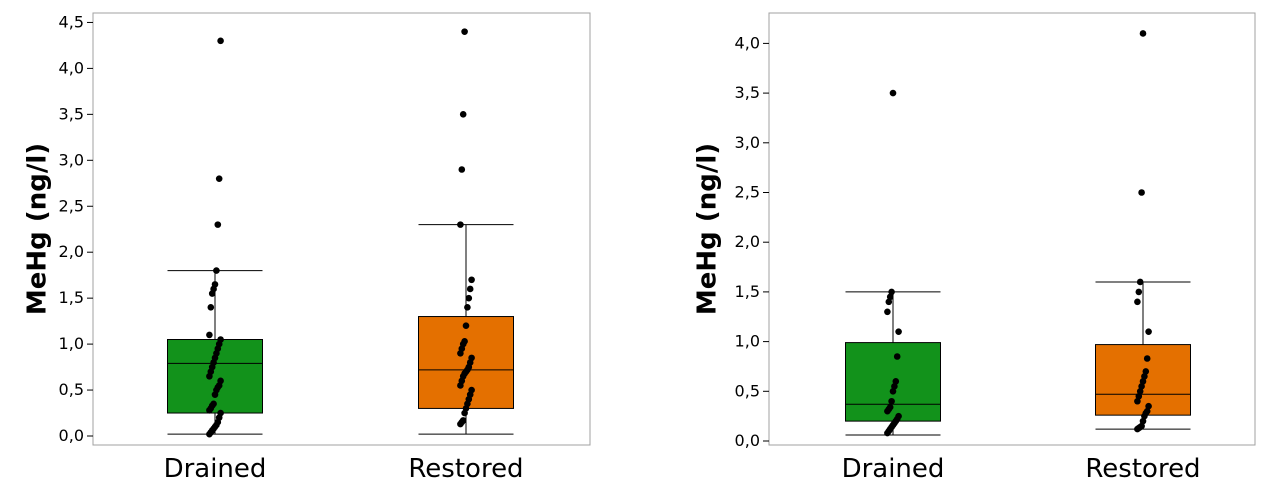  I want to click on y-tick-label: 4,5, so click(71, 21).